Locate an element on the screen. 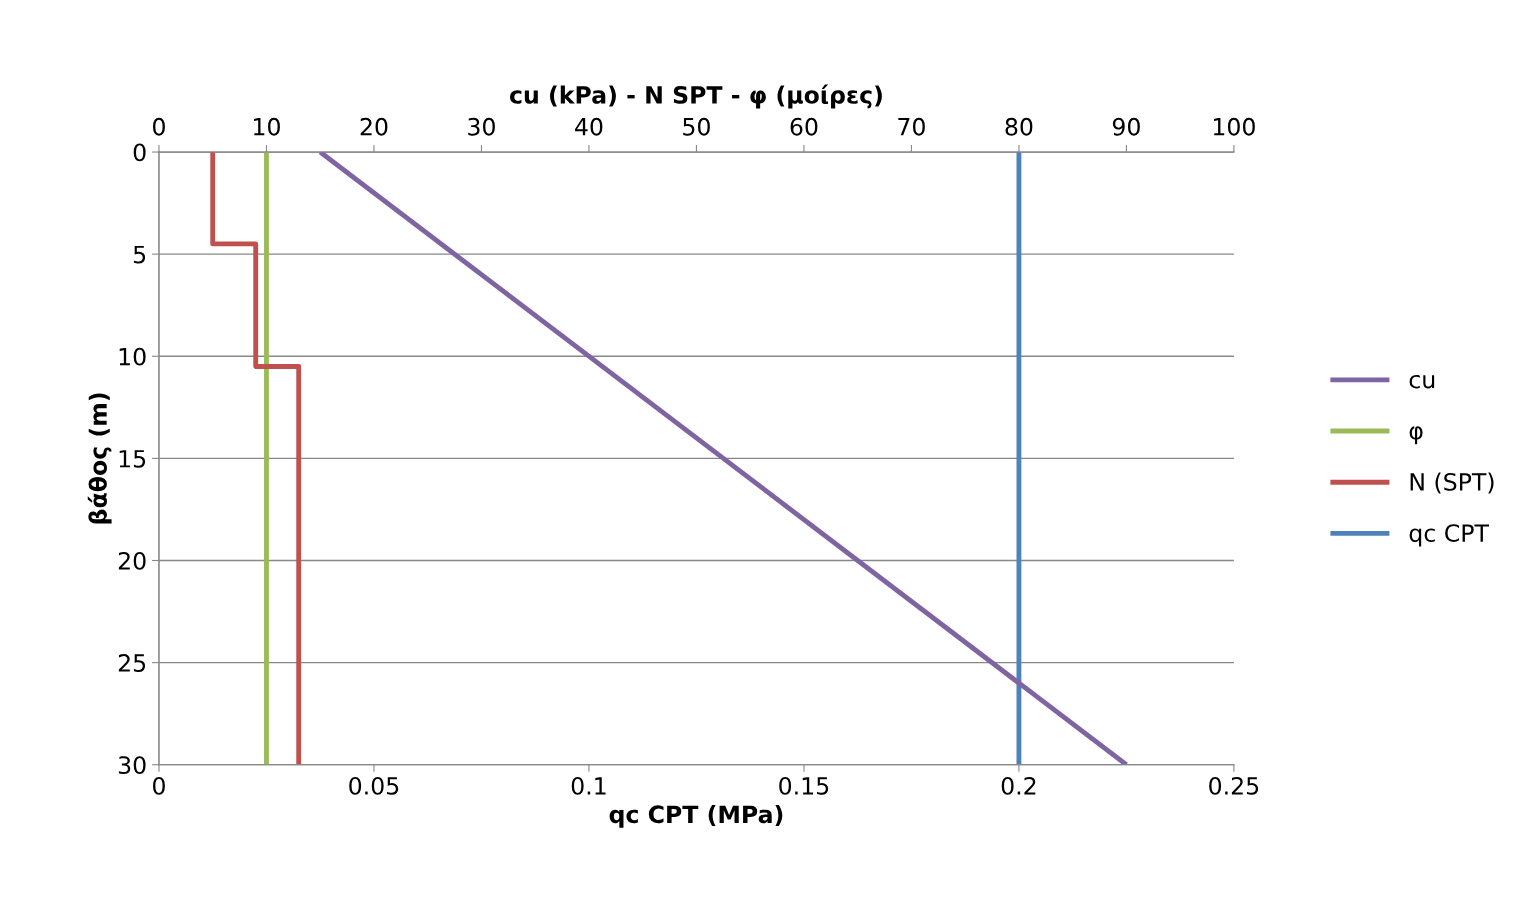 This screenshot has height=905, width=1514. x2-tick-label: 50 is located at coordinates (696, 126).